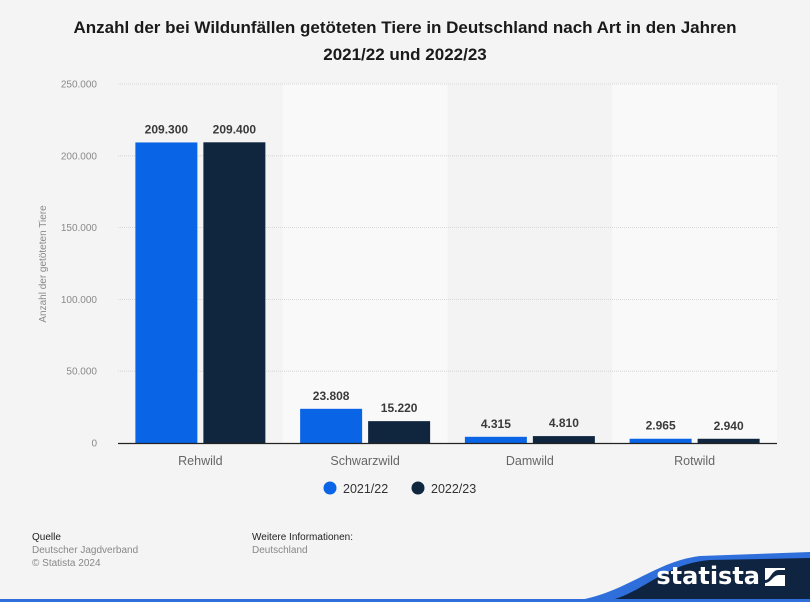 The width and height of the screenshot is (810, 602). I want to click on banner-bottom-line, so click(405, 600).